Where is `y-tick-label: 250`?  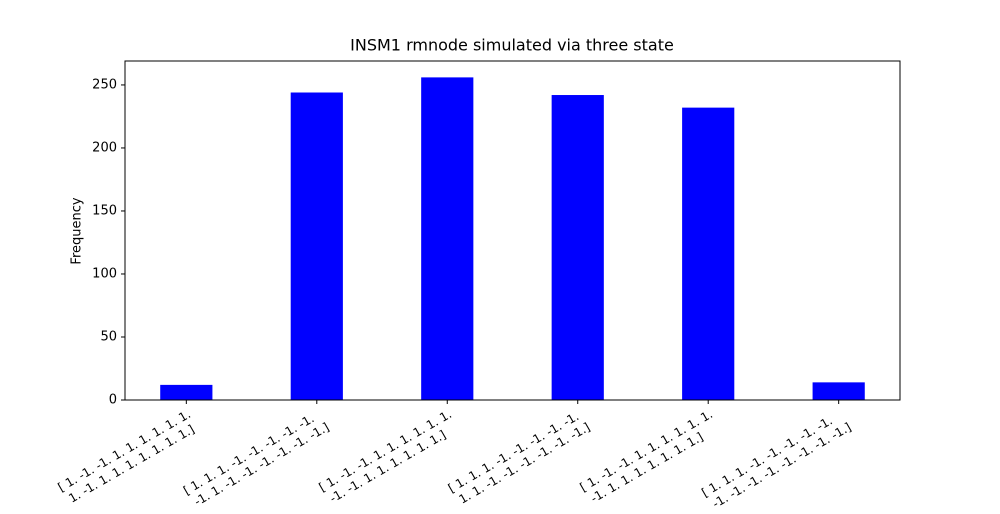
y-tick-label: 250 is located at coordinates (104, 84).